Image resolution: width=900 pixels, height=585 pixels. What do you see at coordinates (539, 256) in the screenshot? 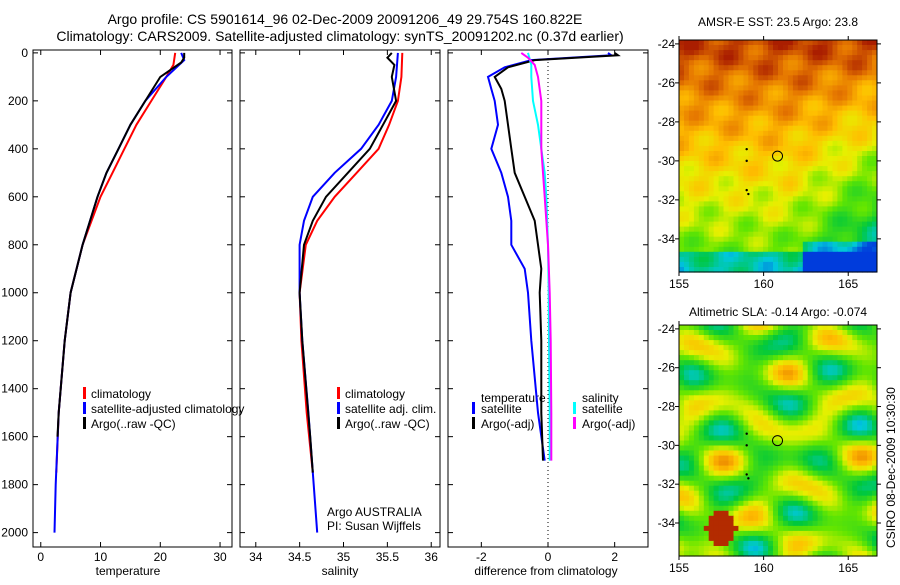
I see `difference-series-cyan` at bounding box center [539, 256].